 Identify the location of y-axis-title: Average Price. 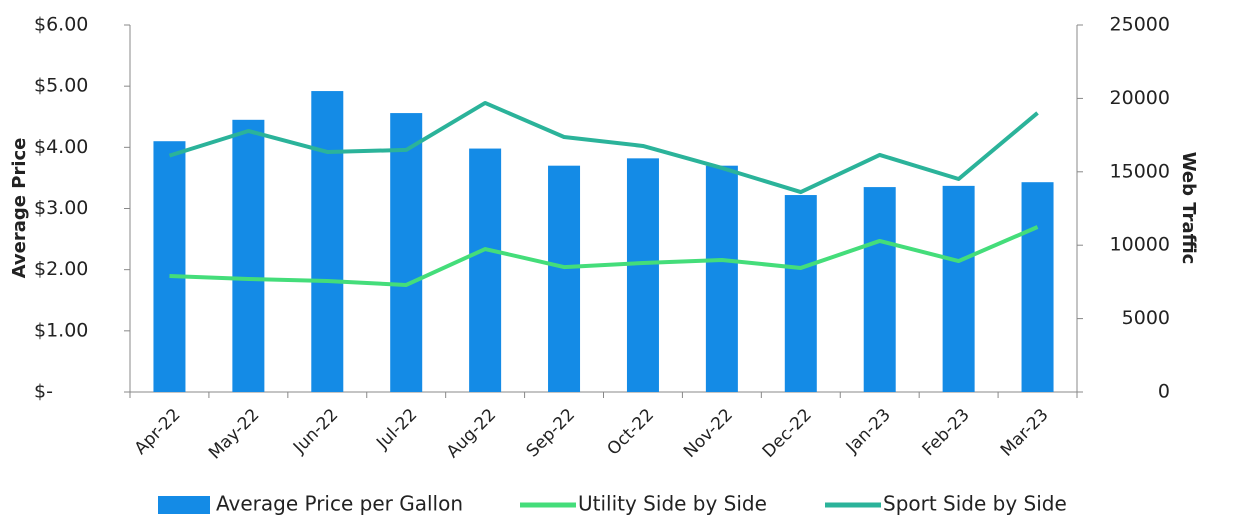
(19, 208).